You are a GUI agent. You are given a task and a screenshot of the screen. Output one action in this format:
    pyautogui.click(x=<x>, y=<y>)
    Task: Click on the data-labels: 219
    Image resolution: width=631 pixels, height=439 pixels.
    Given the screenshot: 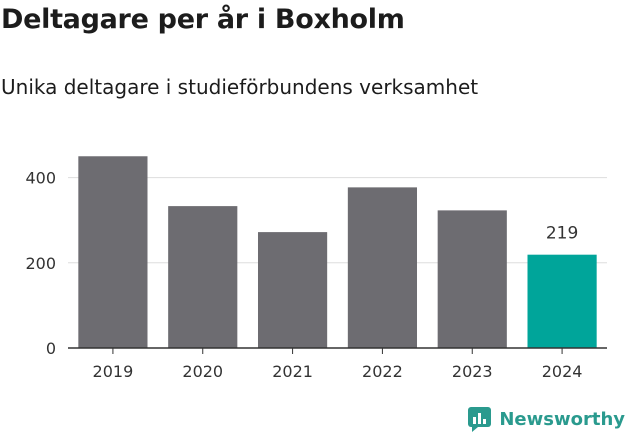 What is the action you would take?
    pyautogui.click(x=562, y=234)
    